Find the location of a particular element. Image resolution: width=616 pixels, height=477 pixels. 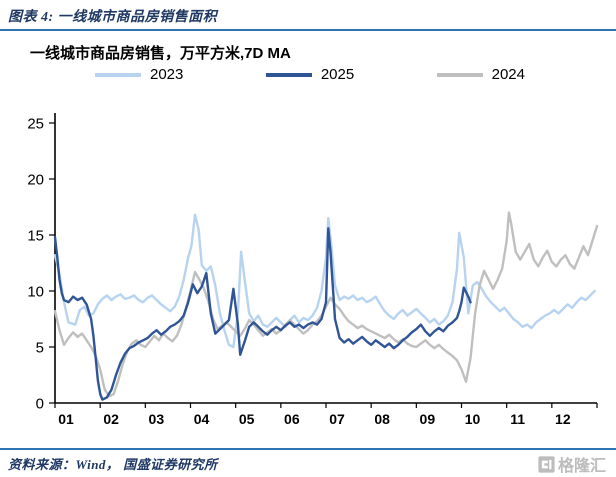

svg-text: 07 is located at coordinates (337, 419).